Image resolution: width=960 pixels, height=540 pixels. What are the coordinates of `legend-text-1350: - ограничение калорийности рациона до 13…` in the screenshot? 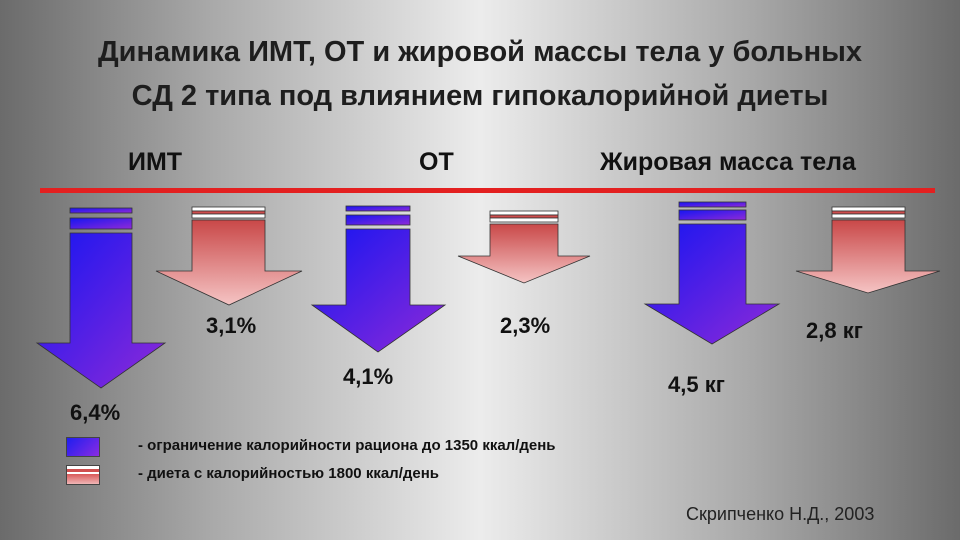 It's located at (347, 445).